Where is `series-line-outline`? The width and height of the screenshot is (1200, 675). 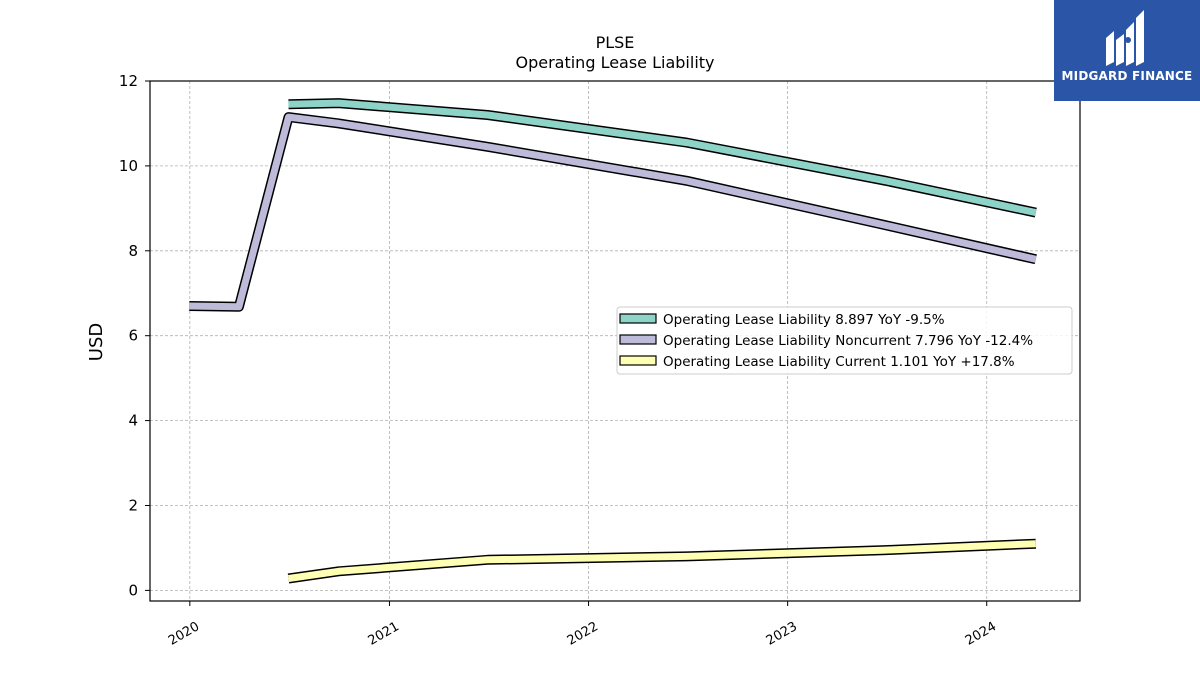
series-line-outline is located at coordinates (662, 158).